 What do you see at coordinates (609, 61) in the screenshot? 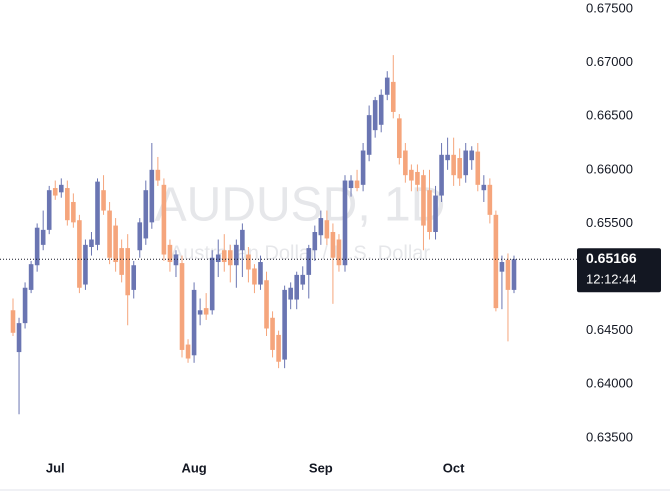
I see `y-tick-label: 0.67000` at bounding box center [609, 61].